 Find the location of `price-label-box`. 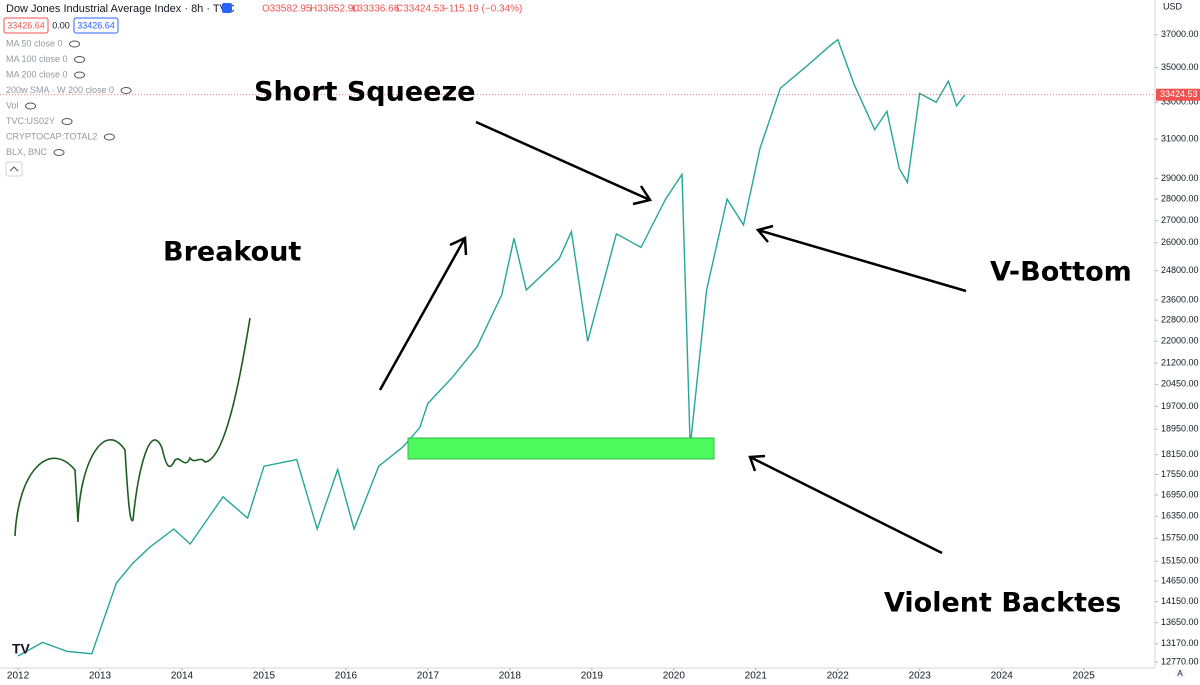

price-label-box is located at coordinates (1178, 94).